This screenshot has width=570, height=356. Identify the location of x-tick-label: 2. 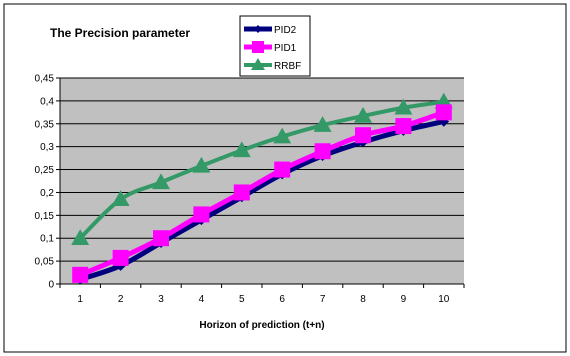
(121, 299).